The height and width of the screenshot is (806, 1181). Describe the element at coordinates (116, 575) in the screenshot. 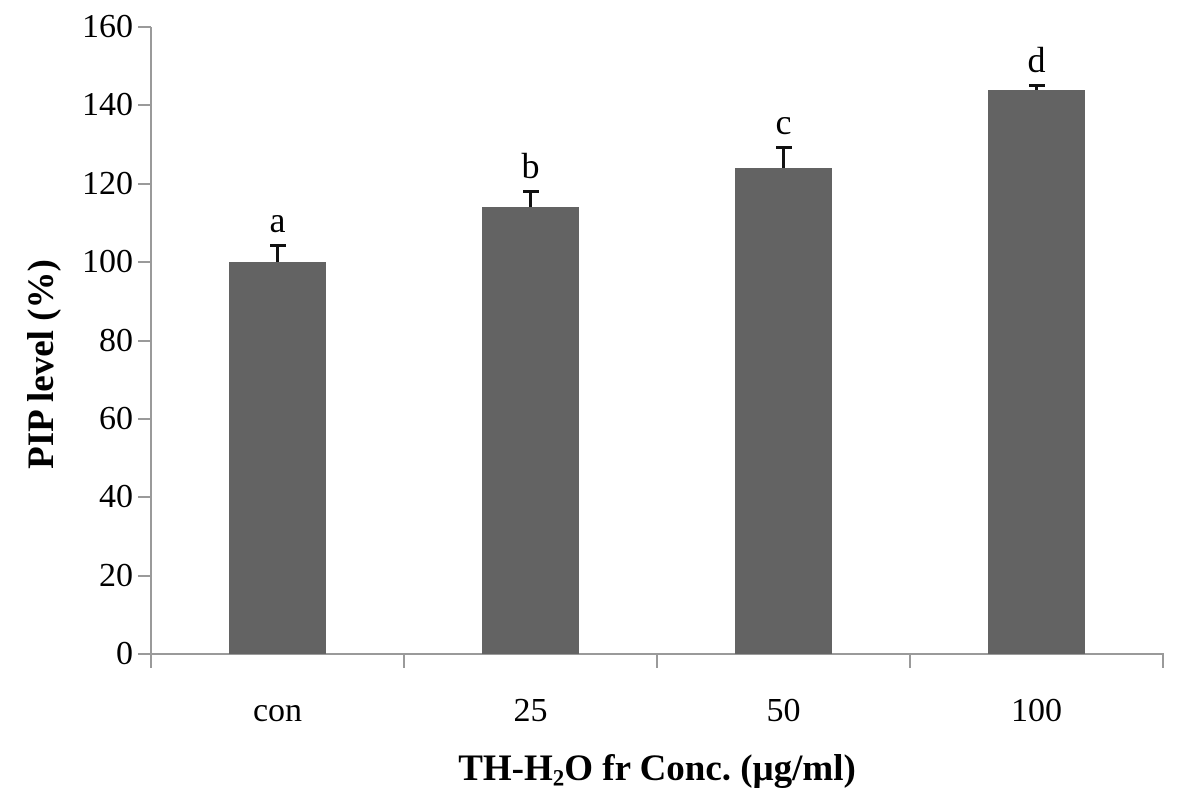

I see `y-tick-label: 20` at that location.